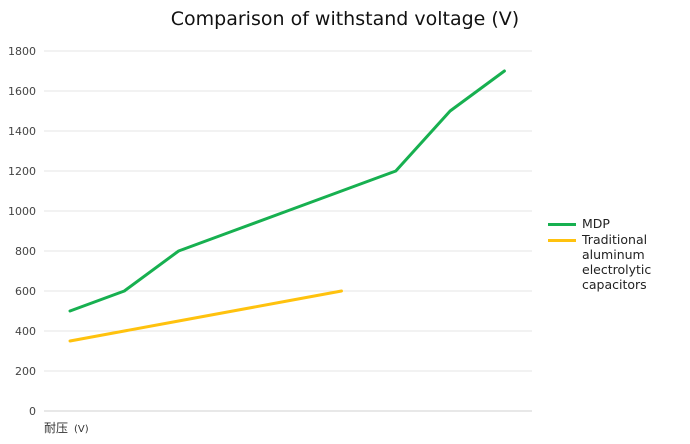 The height and width of the screenshot is (444, 690). I want to click on legend-swatch-mdp, so click(562, 224).